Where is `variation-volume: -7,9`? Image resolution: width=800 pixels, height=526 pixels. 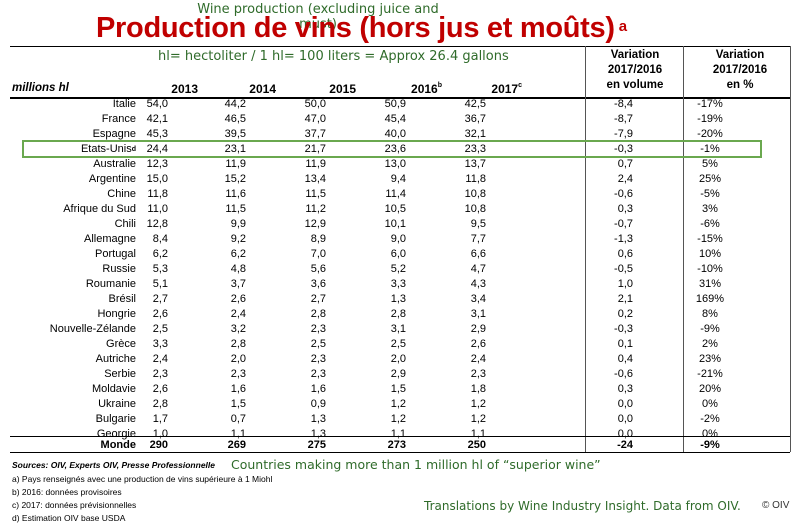 variation-volume: -7,9 is located at coordinates (623, 134).